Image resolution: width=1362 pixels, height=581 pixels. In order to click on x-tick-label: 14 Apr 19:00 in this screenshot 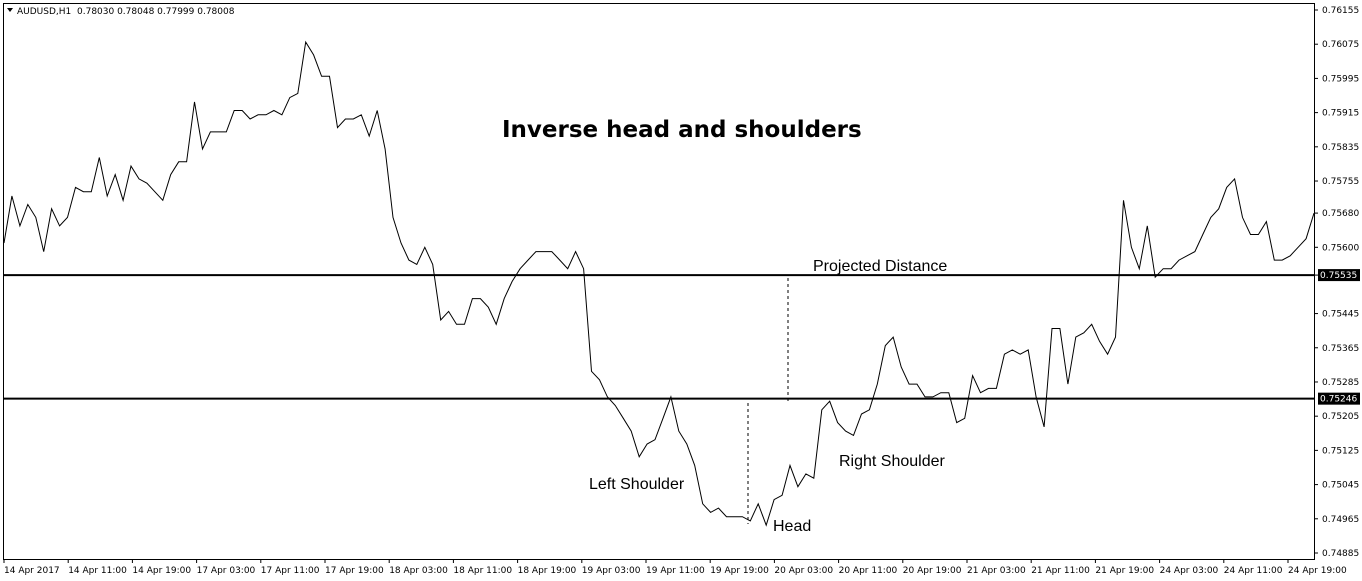, I will do `click(161, 571)`.